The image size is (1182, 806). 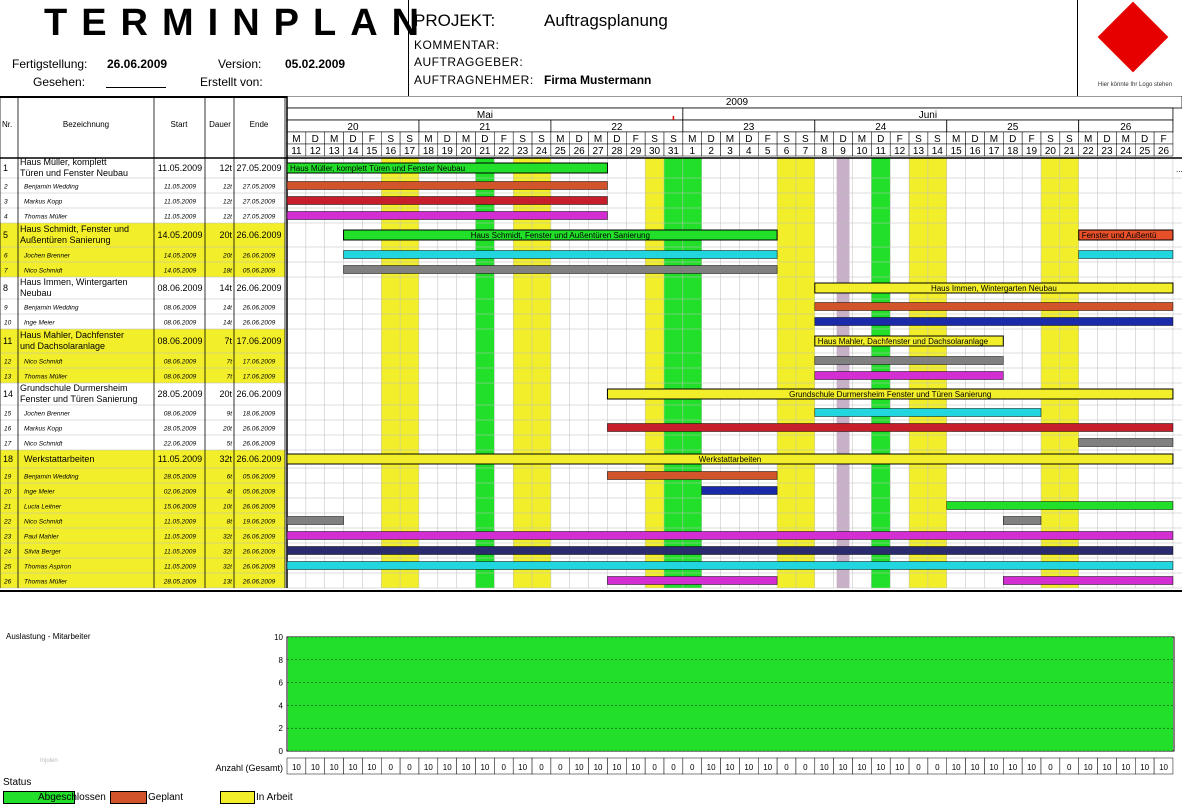 I want to click on row-start: 08.06.2009, so click(x=180, y=308).